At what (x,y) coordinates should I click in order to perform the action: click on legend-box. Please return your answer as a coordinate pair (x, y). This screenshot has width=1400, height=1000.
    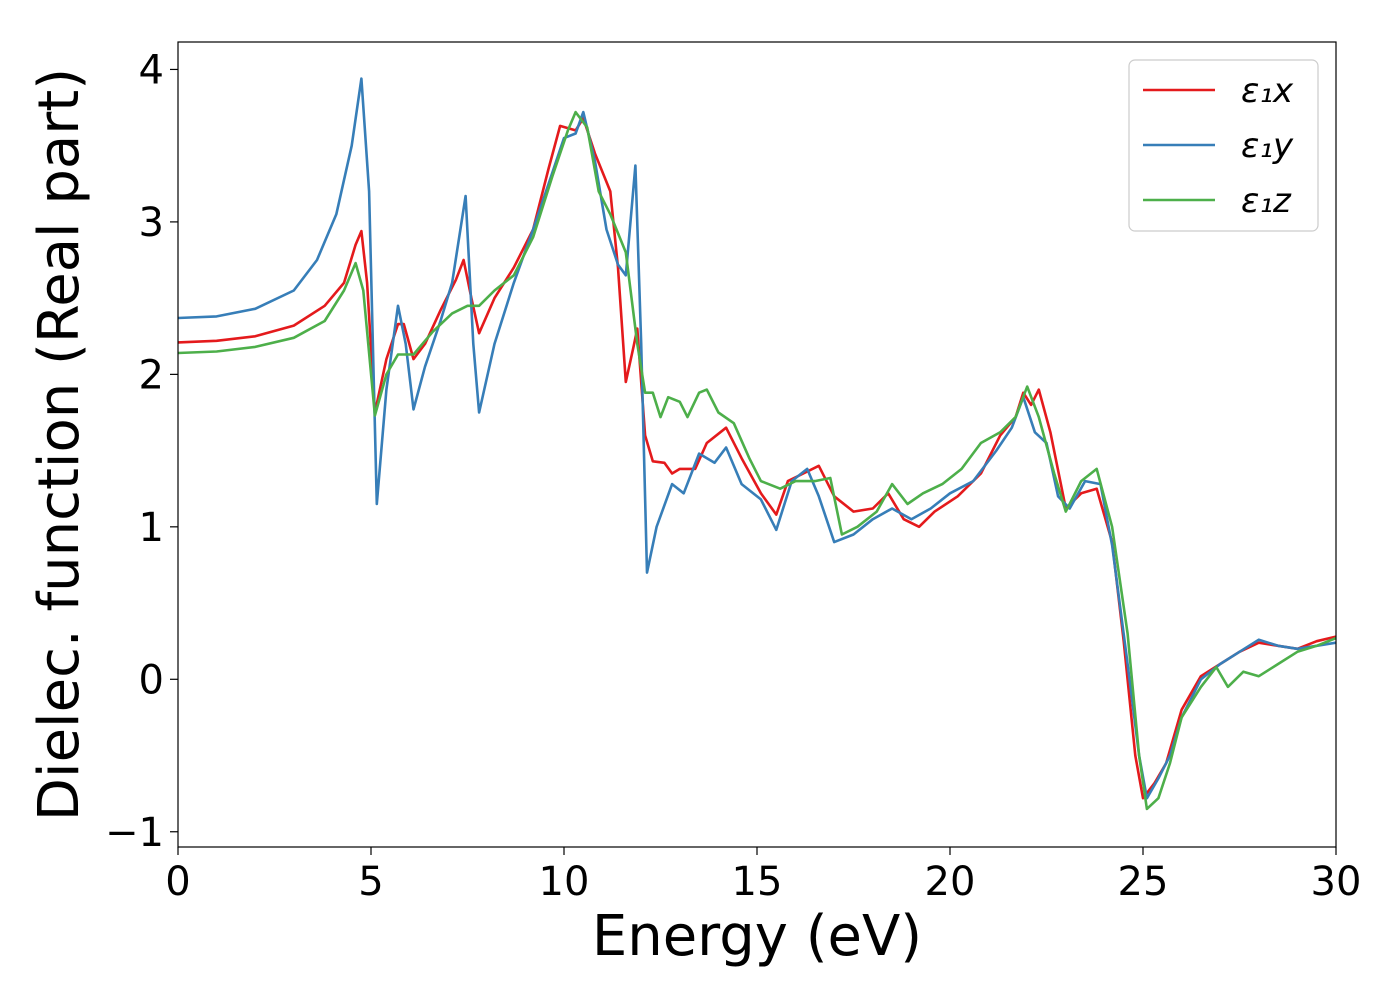
    Looking at the image, I should click on (1223, 145).